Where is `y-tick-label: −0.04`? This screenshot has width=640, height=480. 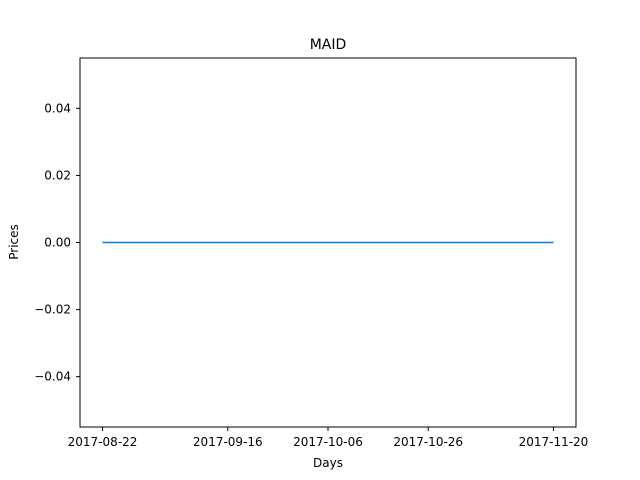
y-tick-label: −0.04 is located at coordinates (52, 377).